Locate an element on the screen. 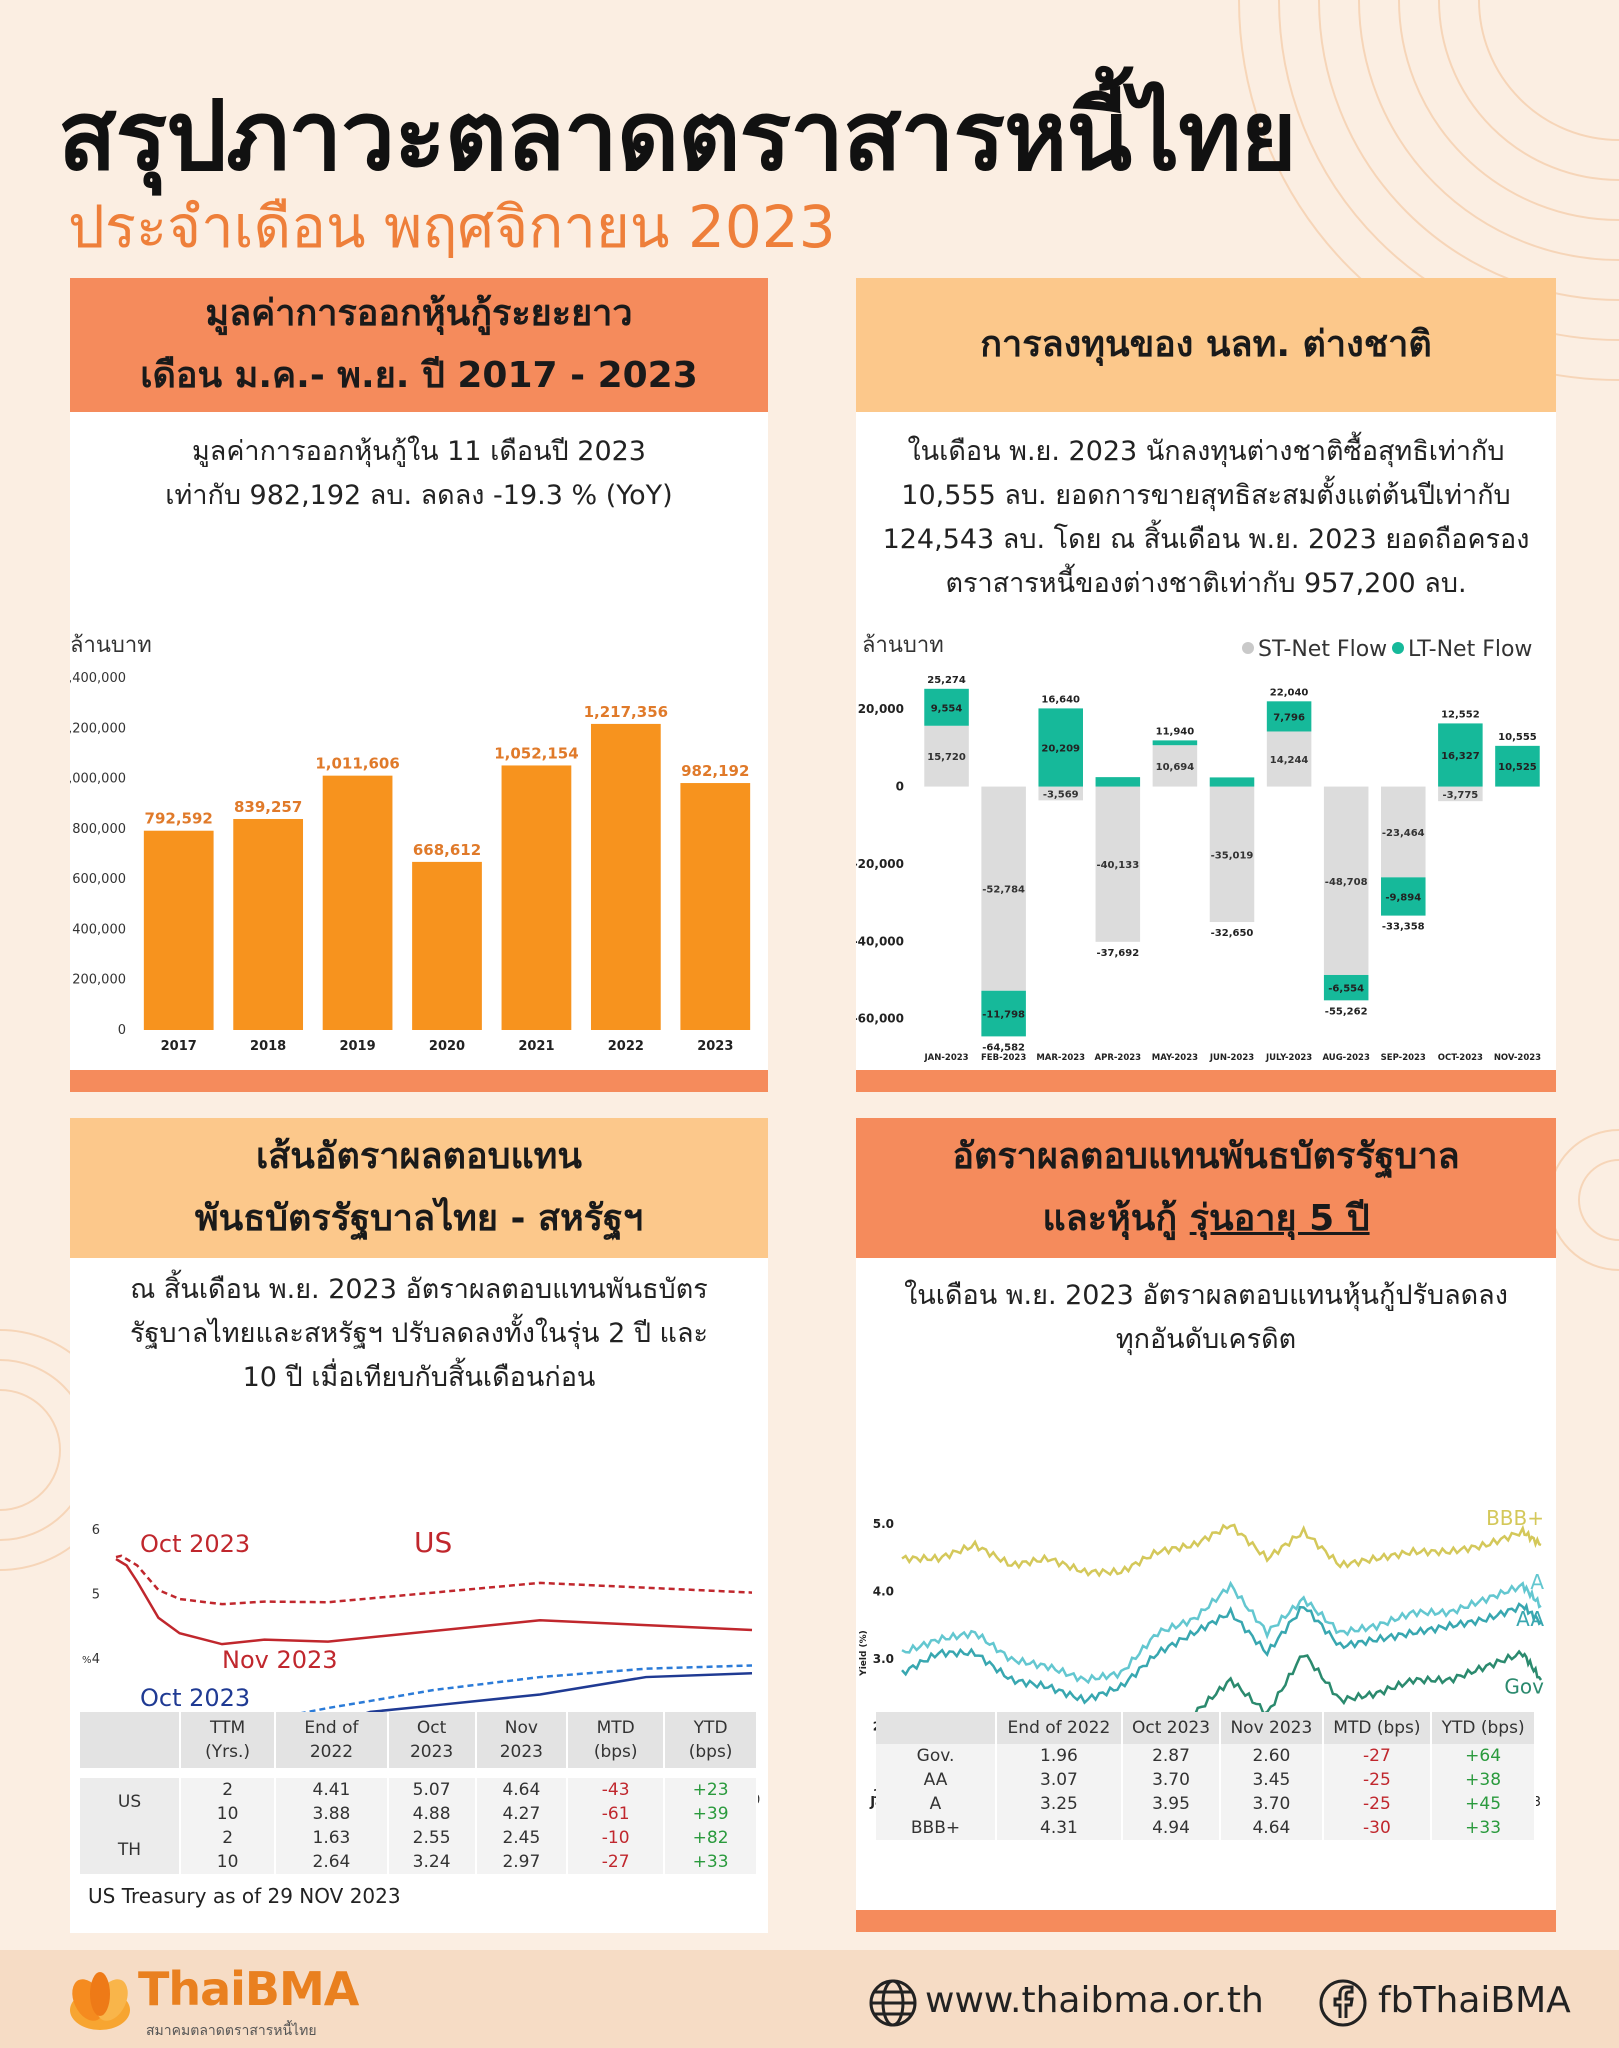 This screenshot has width=1619, height=2048. series-label: A is located at coordinates (1537, 1582).